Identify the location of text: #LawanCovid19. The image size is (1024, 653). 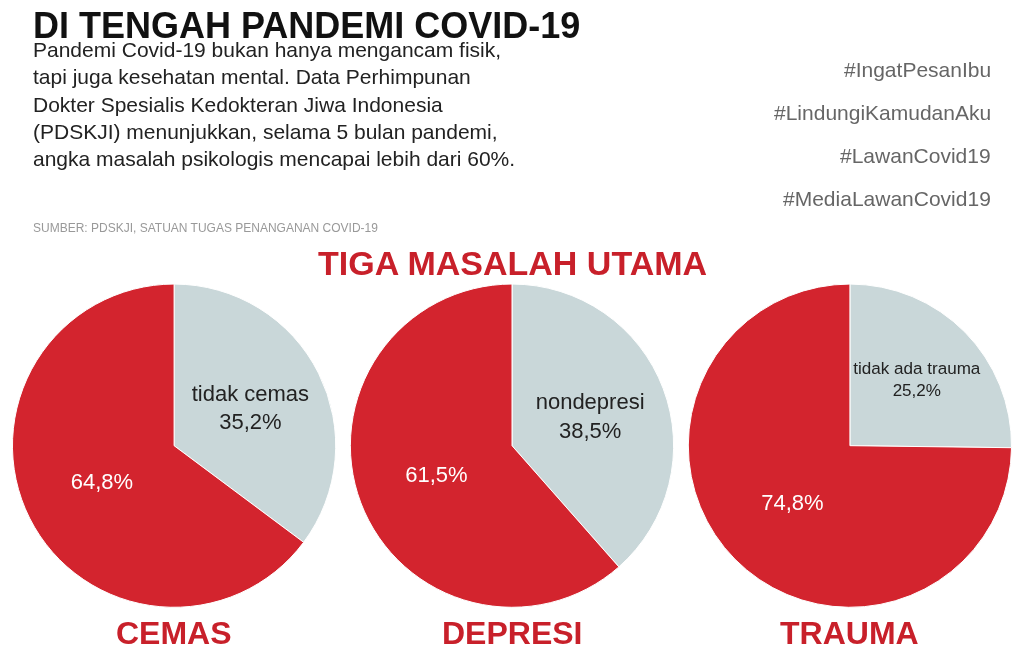
(915, 155).